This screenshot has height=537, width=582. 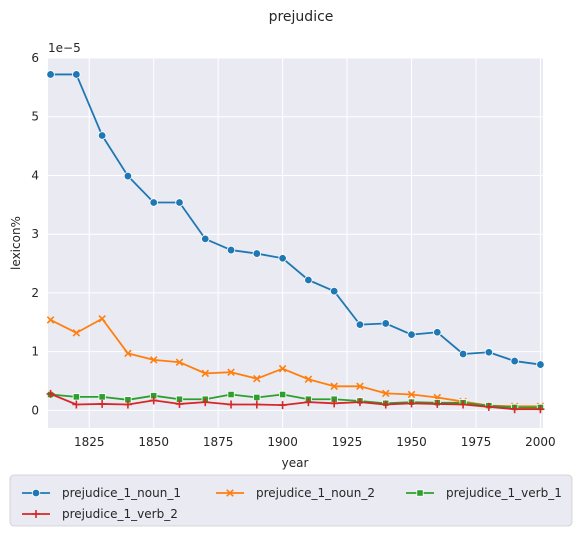 What do you see at coordinates (315, 442) in the screenshot?
I see `x-tick-labels: 1825 1850 1875 1900 1925 1950 1975 2000` at bounding box center [315, 442].